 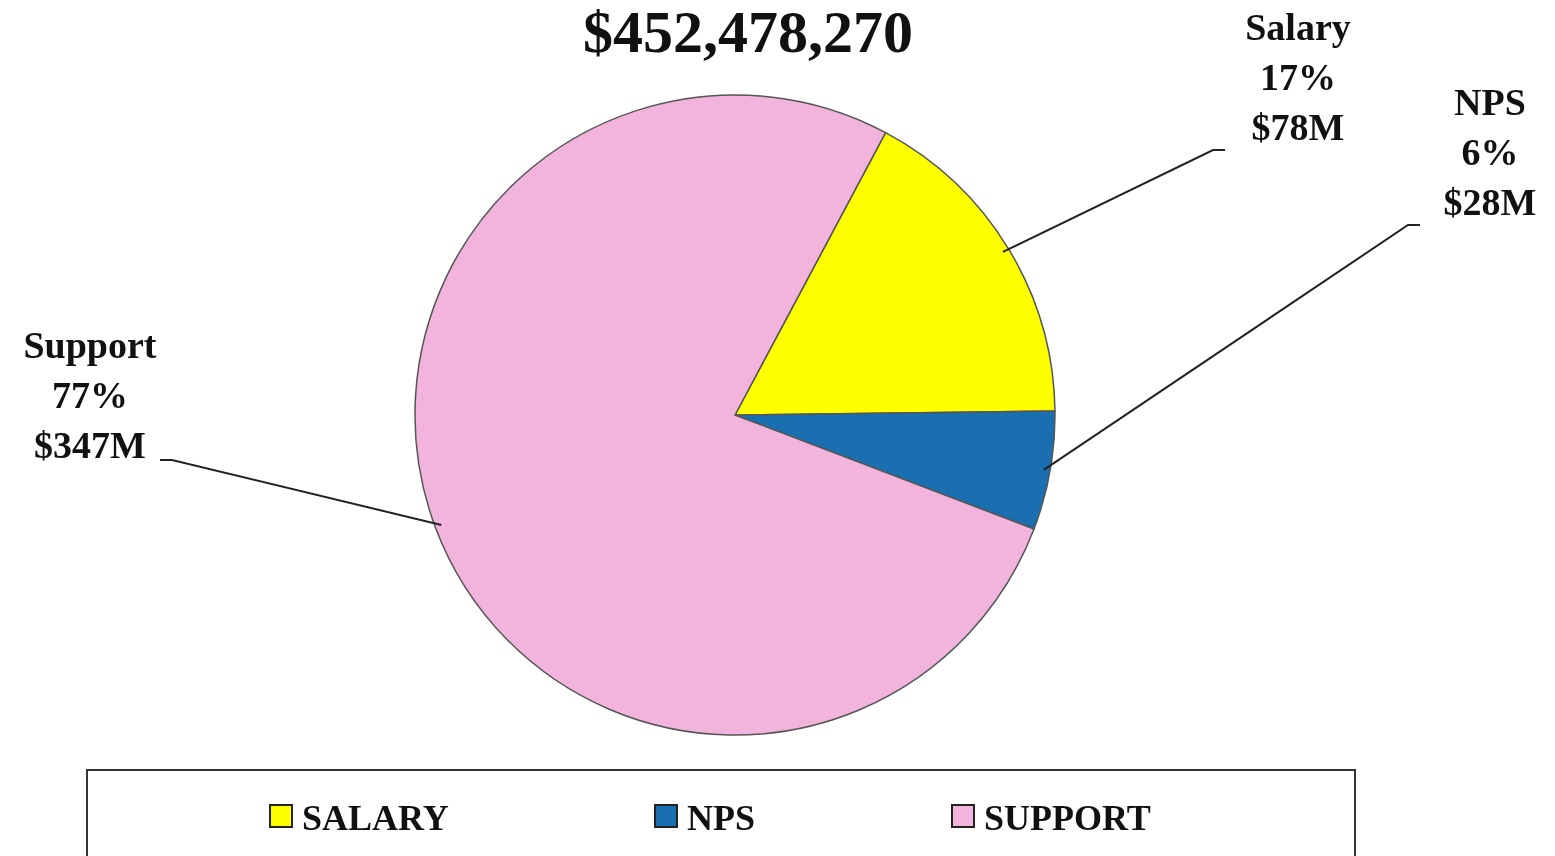 What do you see at coordinates (748, 32) in the screenshot?
I see `chart-title: $452,478,270` at bounding box center [748, 32].